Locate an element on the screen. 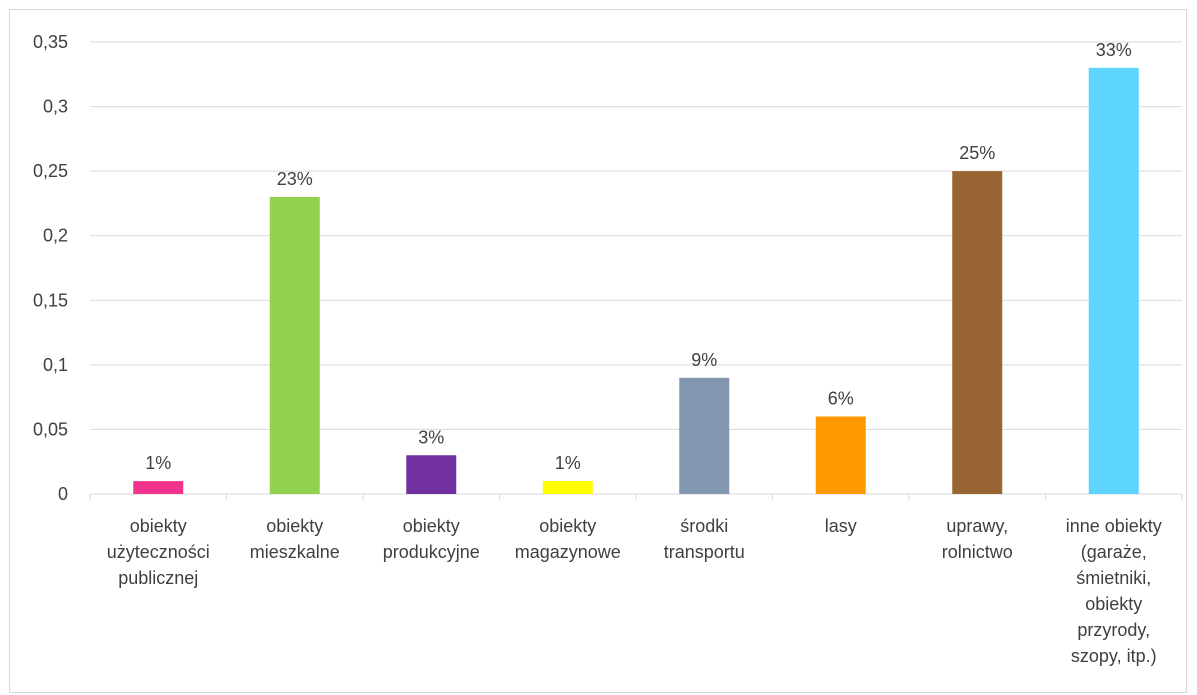 This screenshot has height=695, width=1197. axes is located at coordinates (636, 496).